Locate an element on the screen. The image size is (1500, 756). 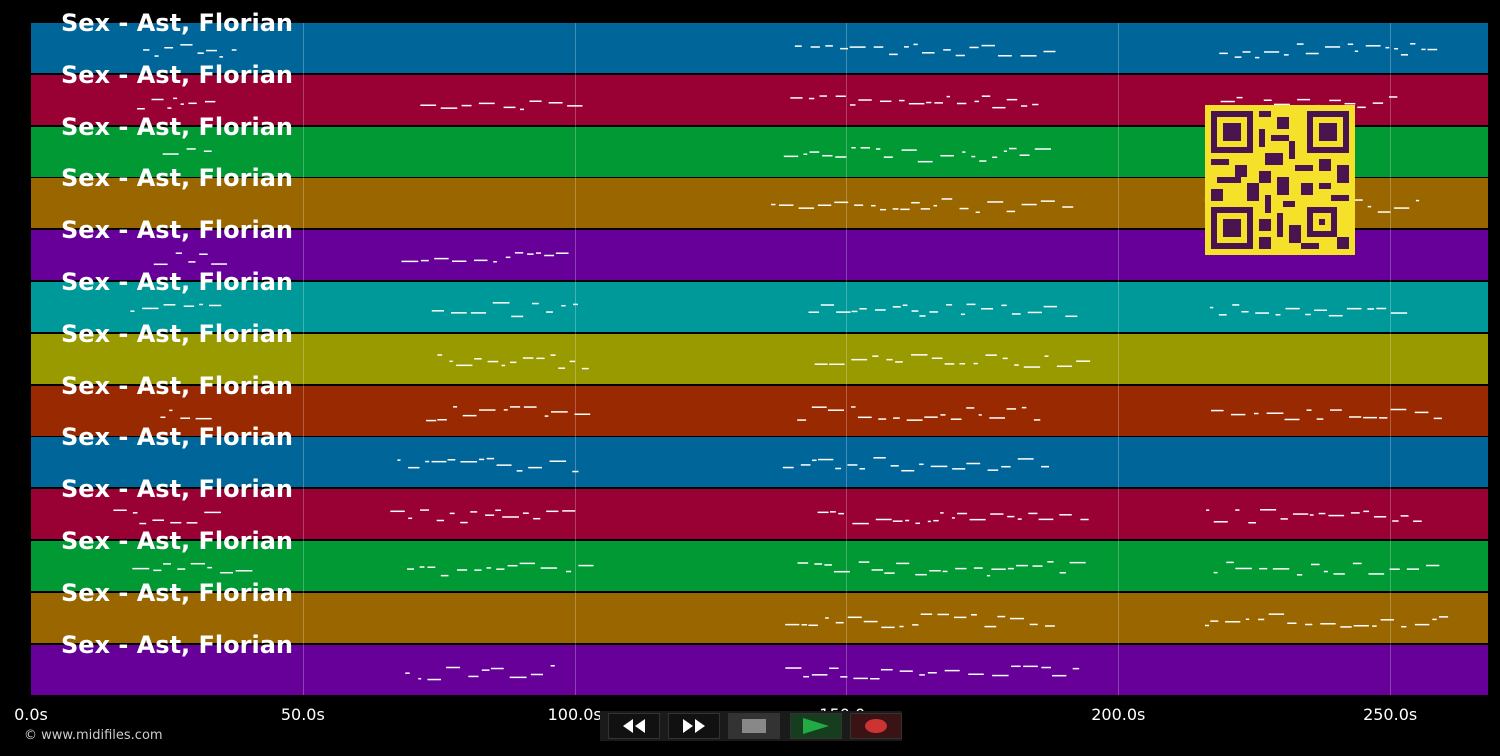
tick-label: 50.0s is located at coordinates (302, 714).